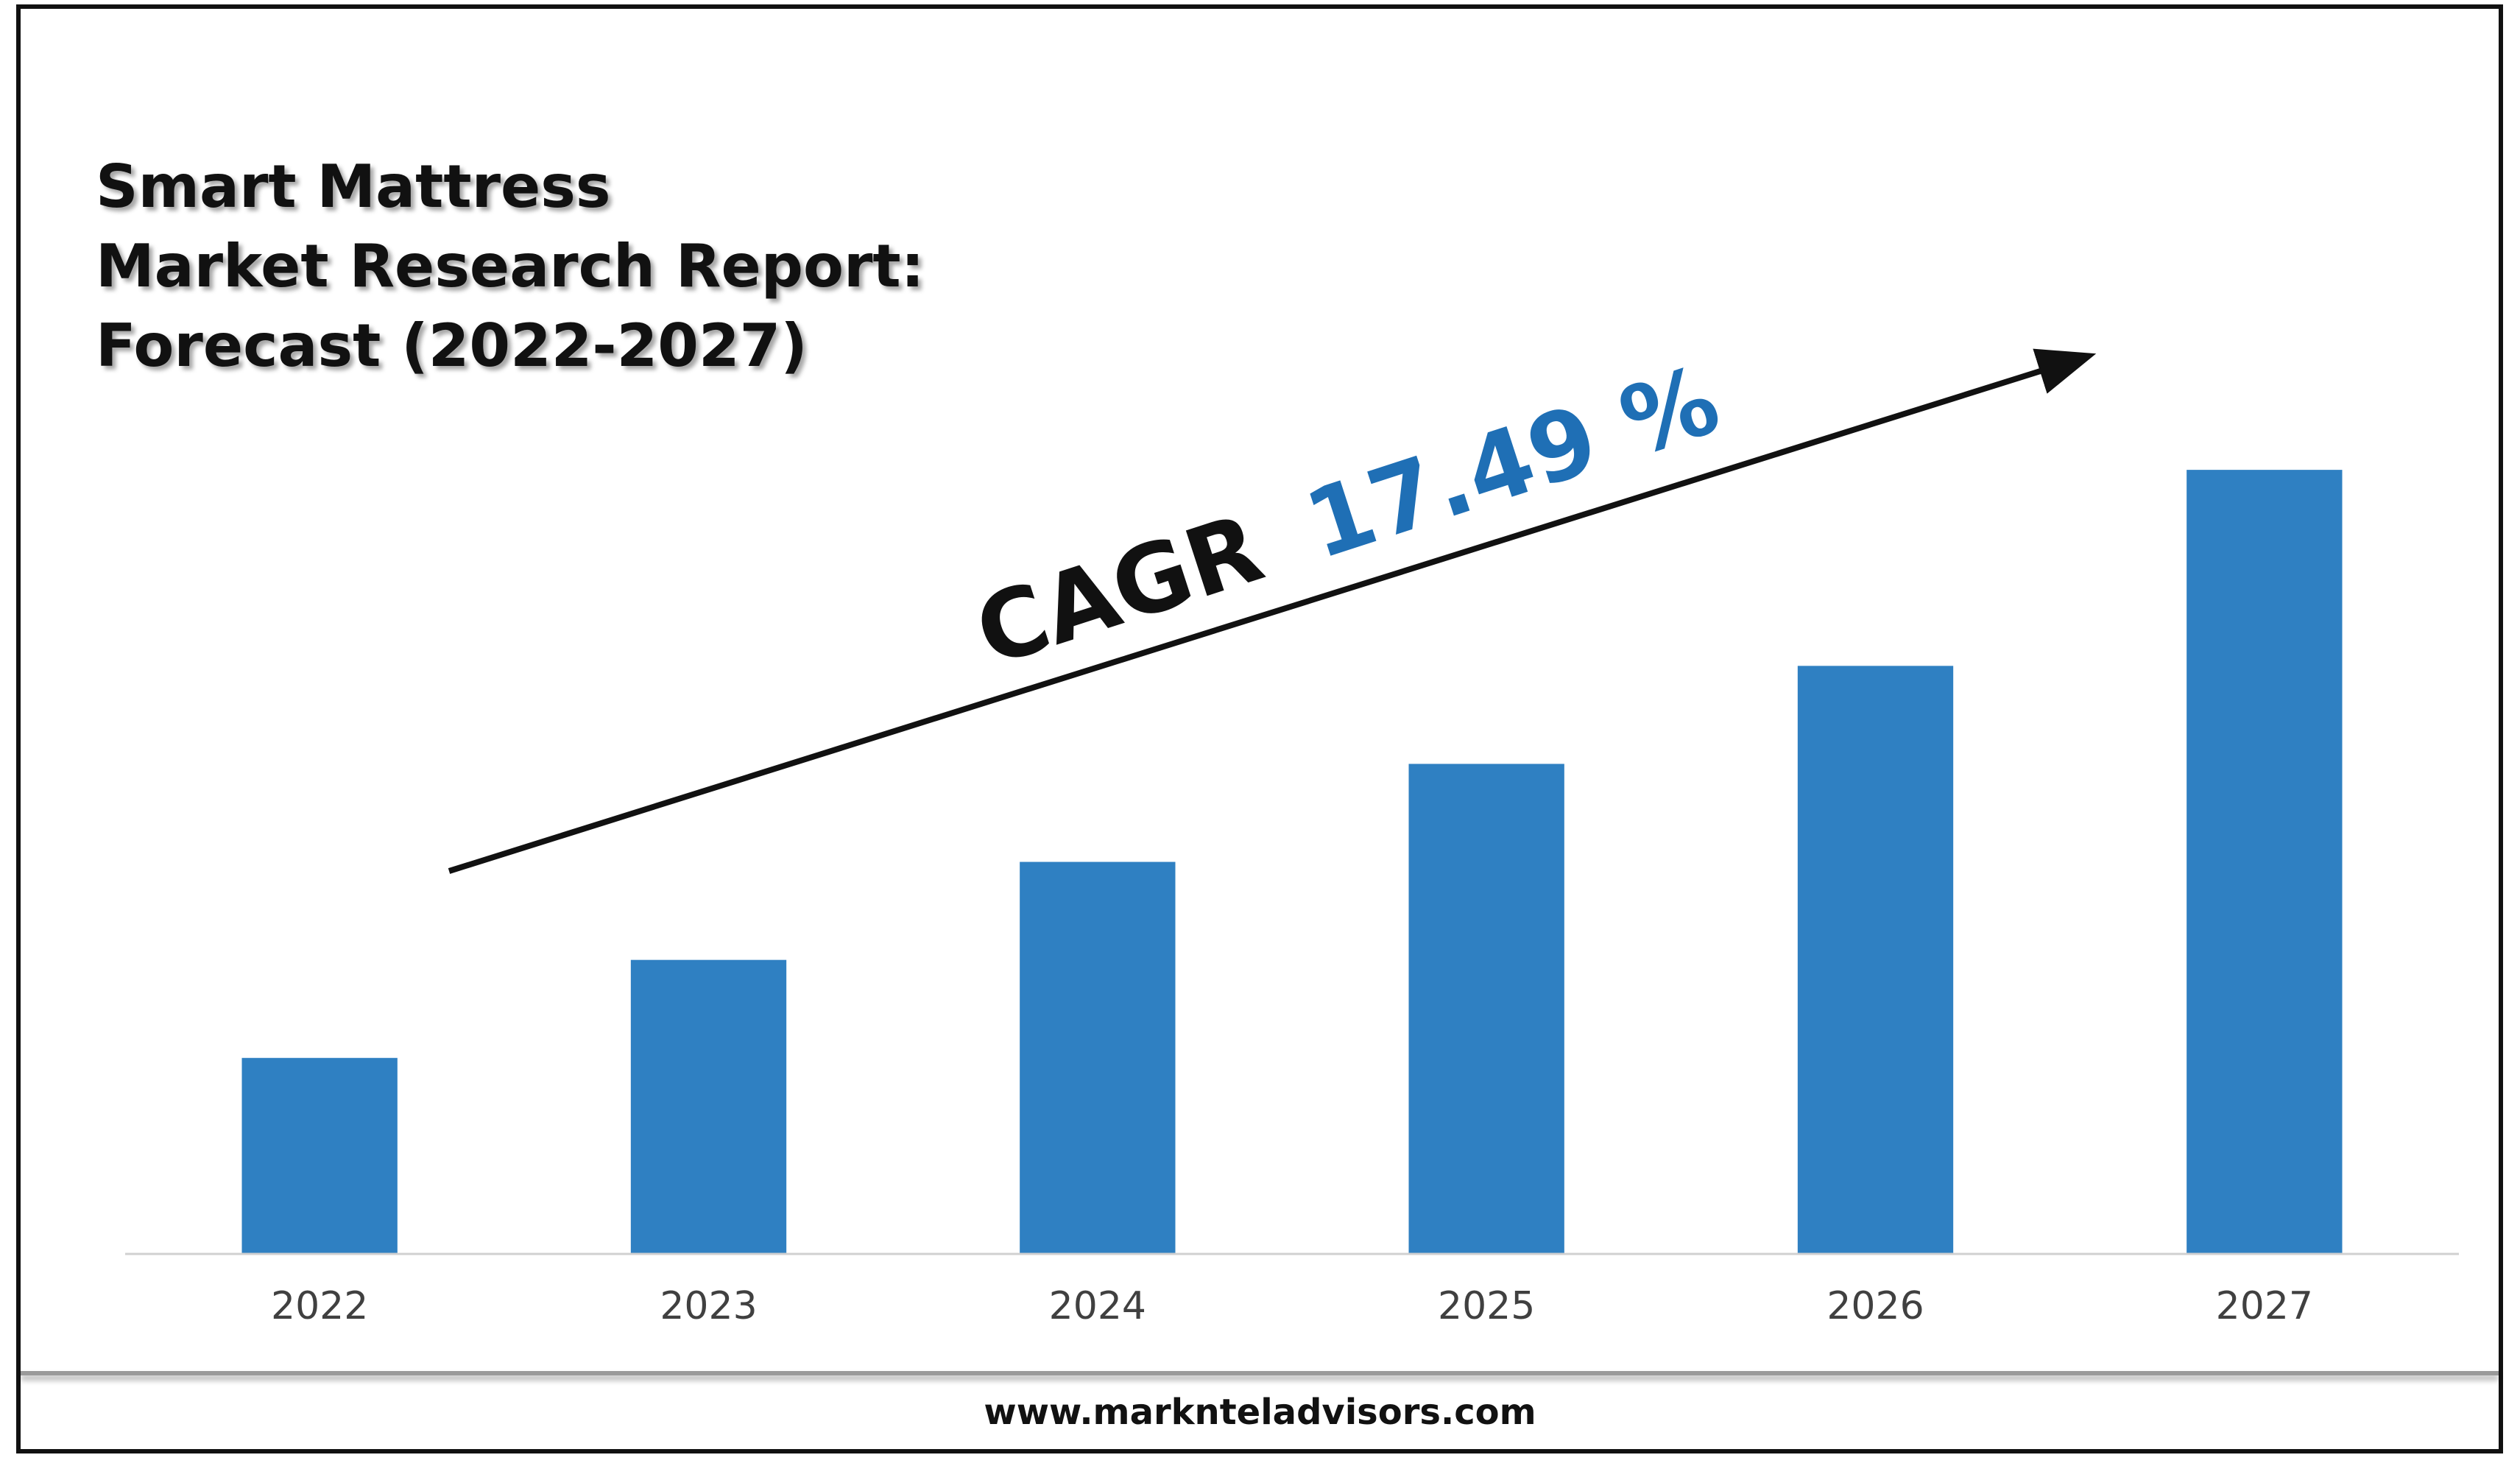 The image size is (2520, 1466). Describe the element at coordinates (1513, 463) in the screenshot. I see `cagr-value: 17.49 %` at that location.